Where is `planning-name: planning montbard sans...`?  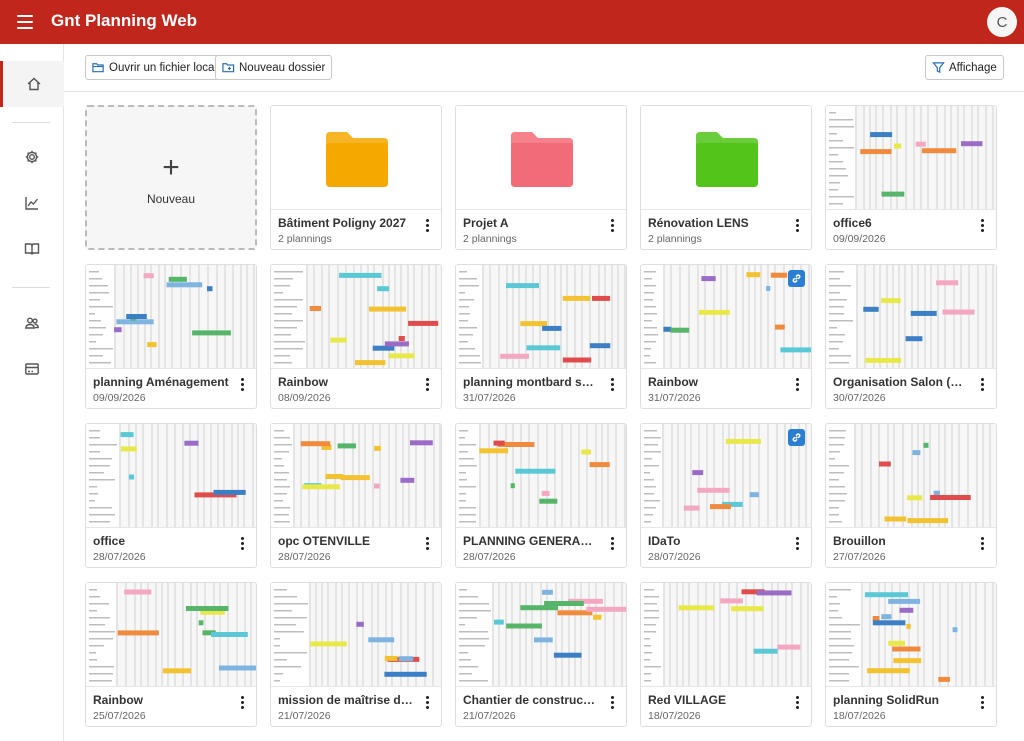 planning-name: planning montbard sans... is located at coordinates (531, 382).